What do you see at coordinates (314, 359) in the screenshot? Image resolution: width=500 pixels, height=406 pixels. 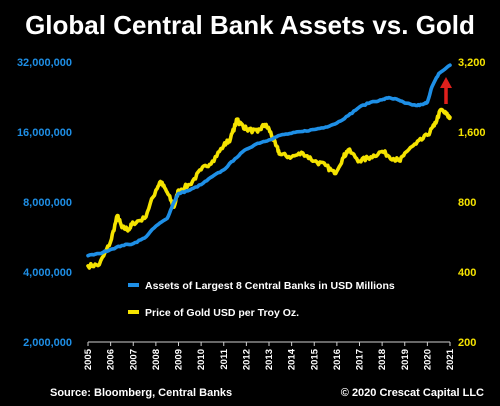 I see `x-tick-label: 2015` at bounding box center [314, 359].